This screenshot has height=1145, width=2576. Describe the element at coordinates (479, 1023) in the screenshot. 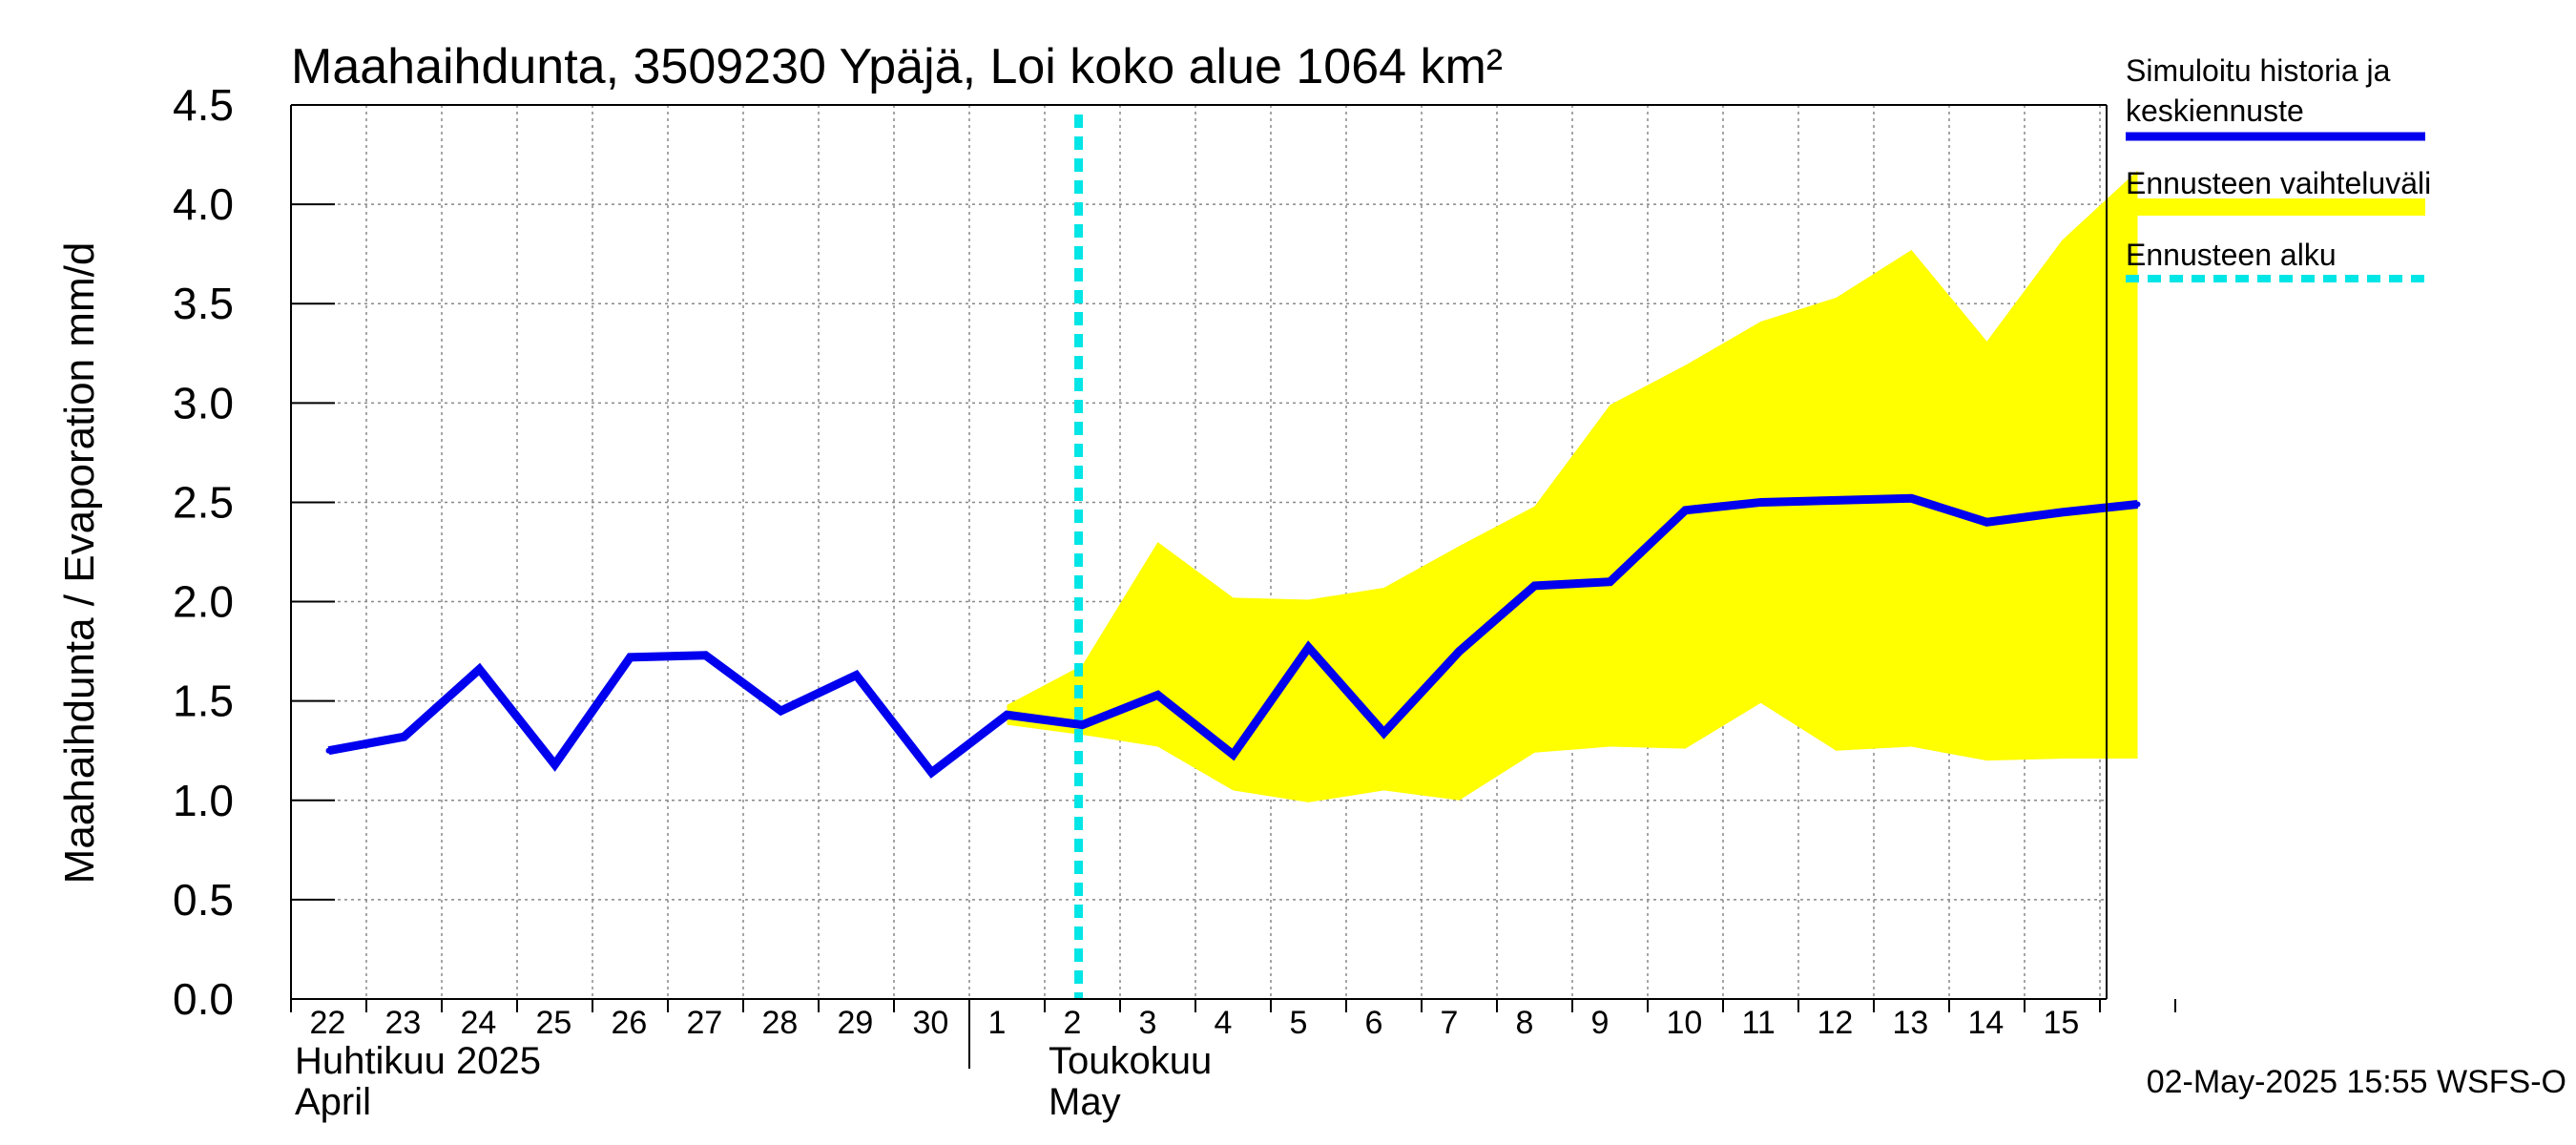

I see `x-tick-label: 24` at that location.